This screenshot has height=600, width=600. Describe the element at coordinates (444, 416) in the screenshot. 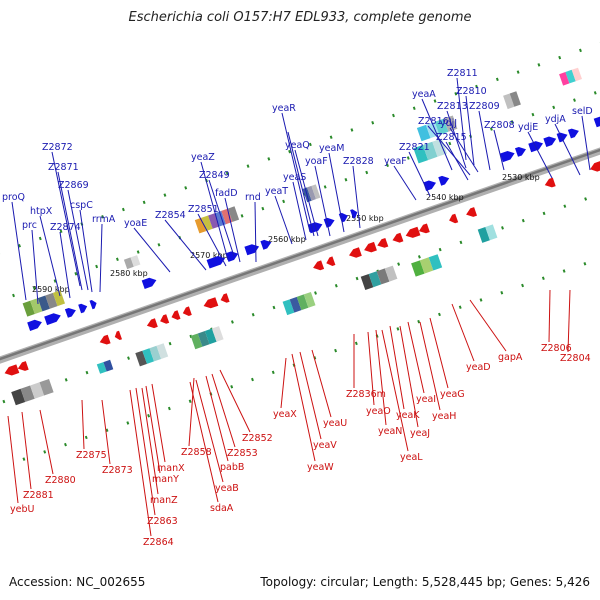

I see `reverse-gene-label: yeaH` at that location.